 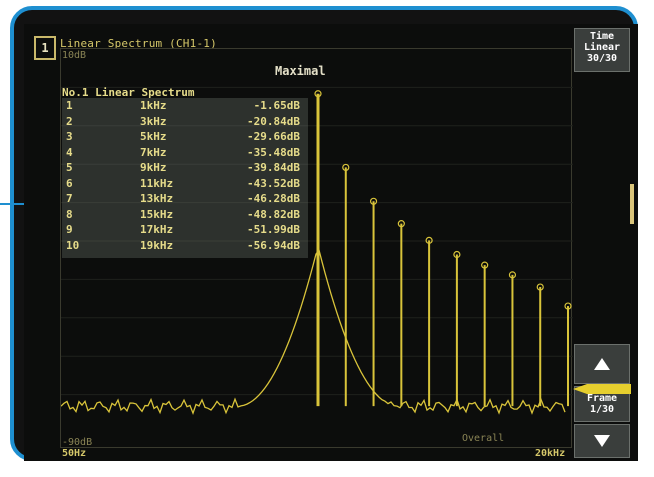 I want to click on table-cell-freq: 11kHz, so click(x=157, y=183).